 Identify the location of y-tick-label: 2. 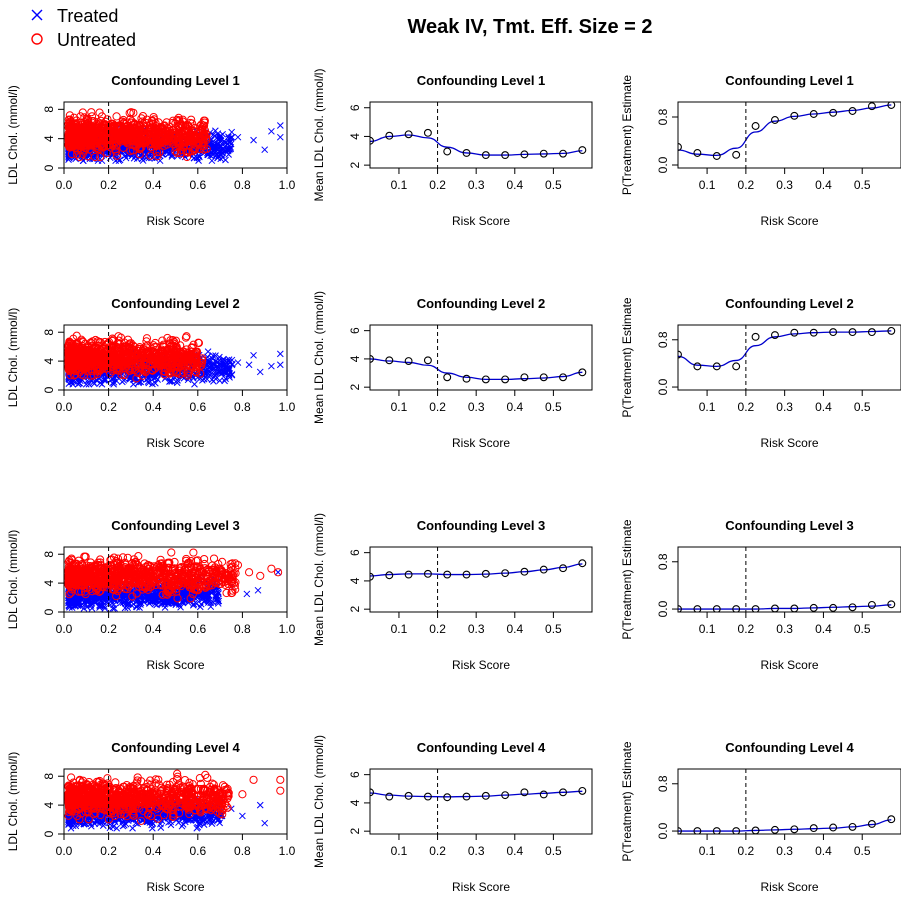
(355, 164).